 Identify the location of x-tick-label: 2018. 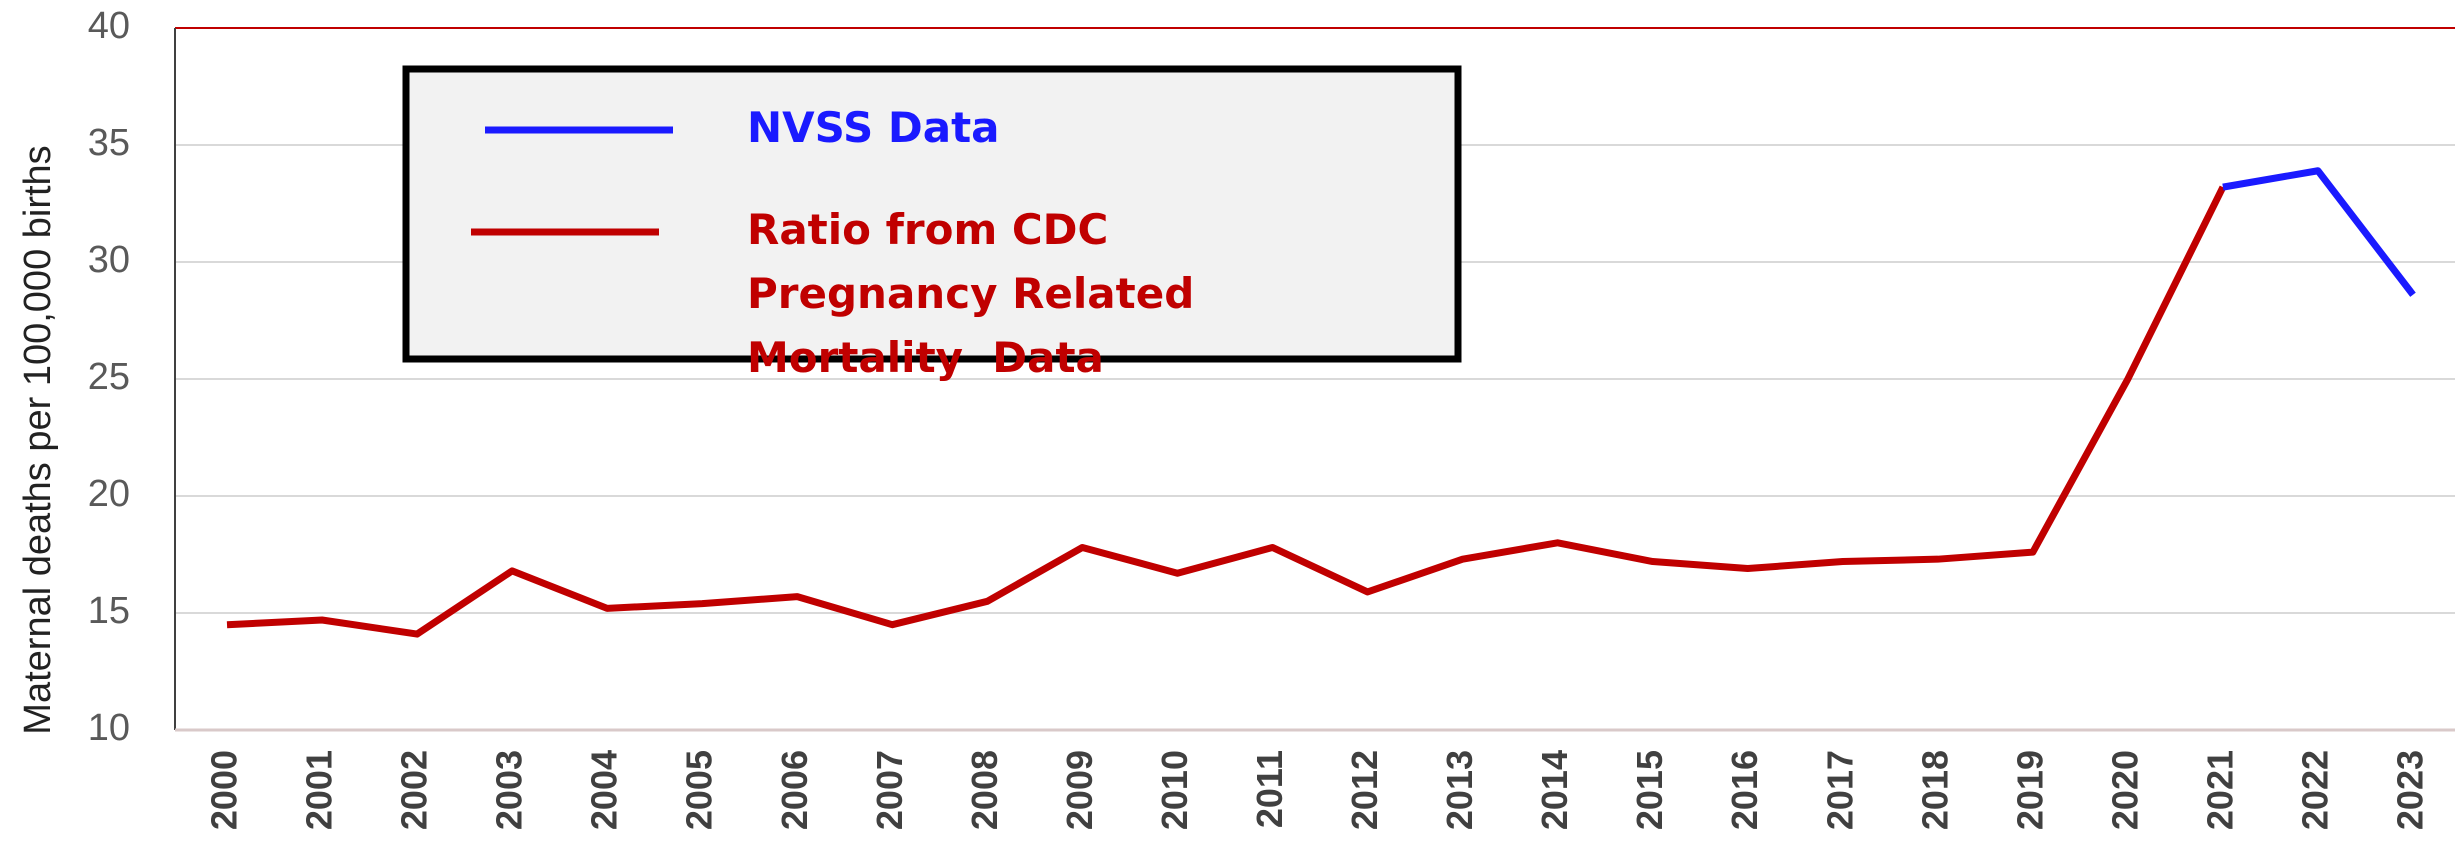
(1934, 790).